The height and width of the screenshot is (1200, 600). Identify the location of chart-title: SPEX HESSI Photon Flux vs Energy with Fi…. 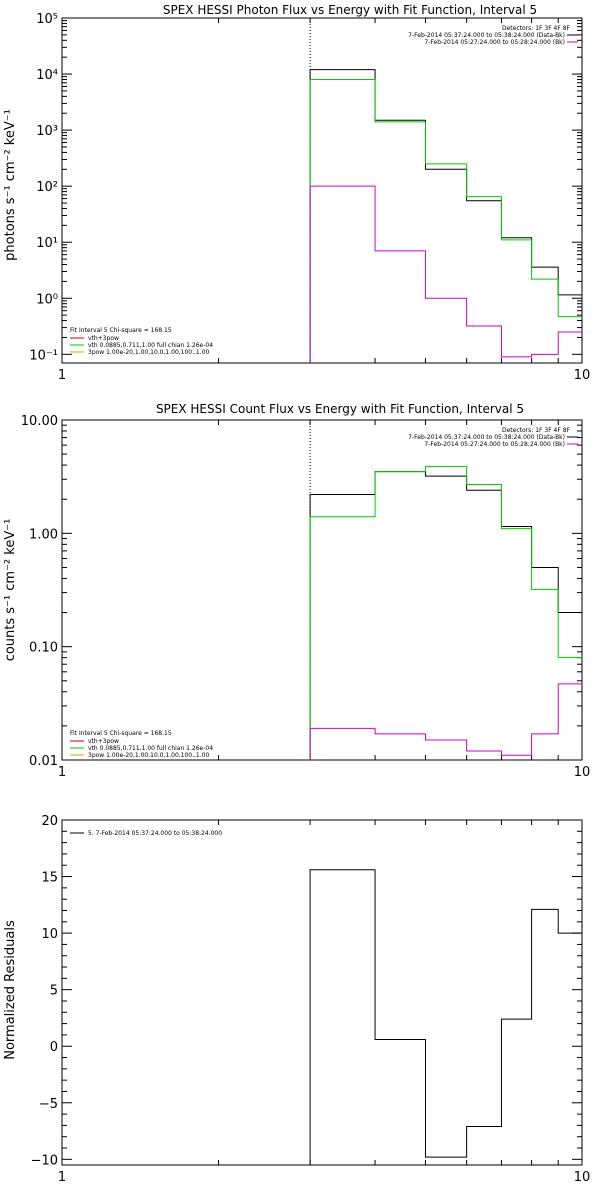
(350, 10).